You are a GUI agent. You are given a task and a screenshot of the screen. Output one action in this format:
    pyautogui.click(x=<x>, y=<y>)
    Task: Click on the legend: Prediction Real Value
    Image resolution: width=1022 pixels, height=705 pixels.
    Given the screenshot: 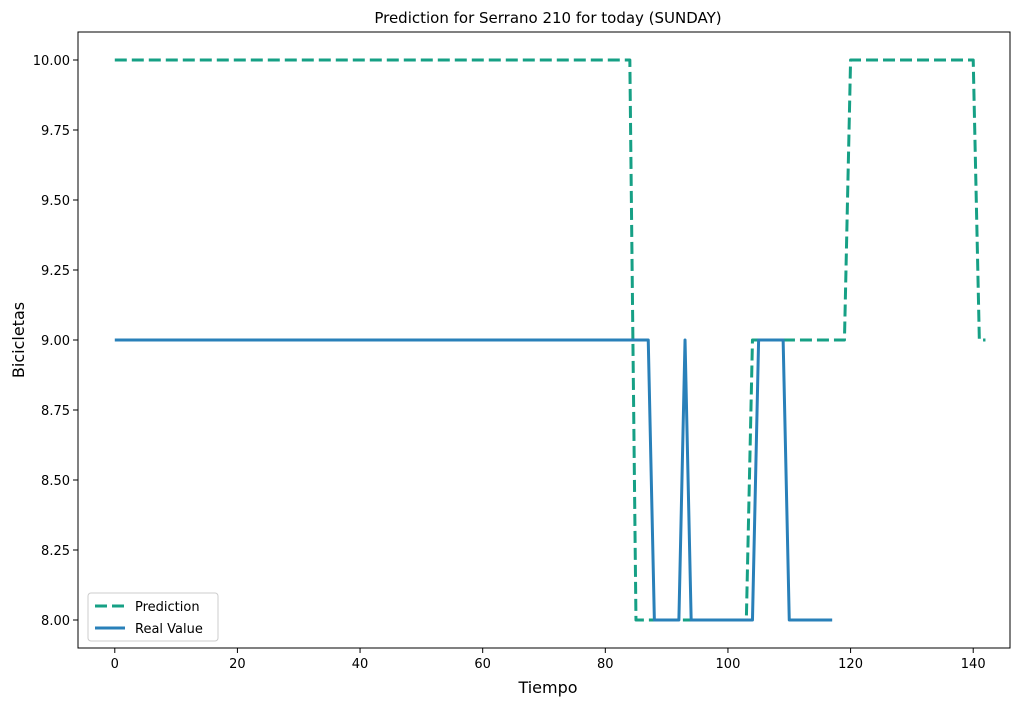 What is the action you would take?
    pyautogui.click(x=153, y=617)
    